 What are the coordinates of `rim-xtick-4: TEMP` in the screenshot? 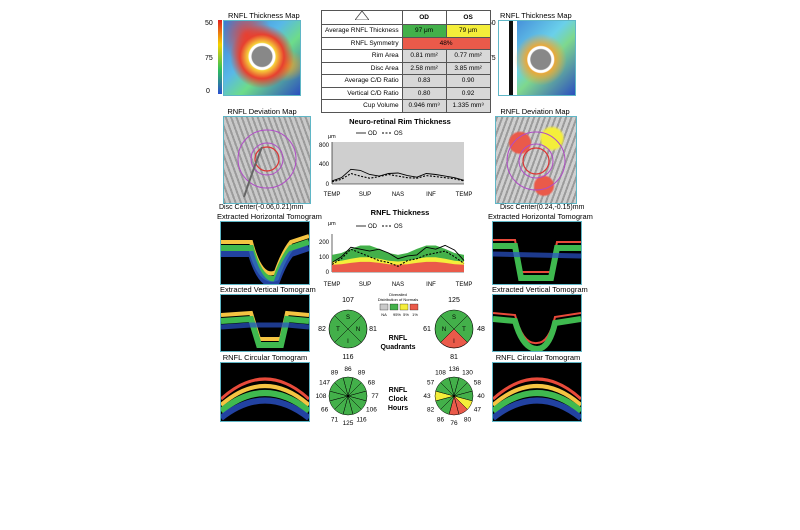 It's located at (464, 195).